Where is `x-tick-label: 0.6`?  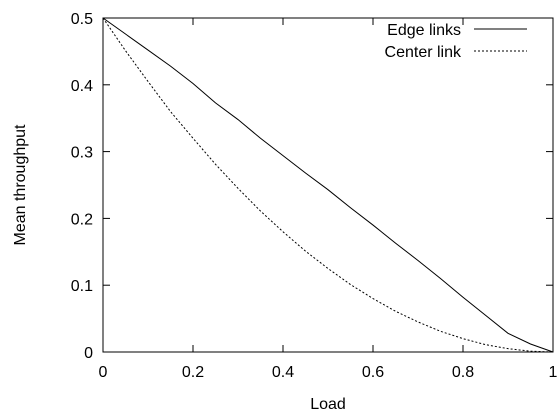 x-tick-label: 0.6 is located at coordinates (373, 372).